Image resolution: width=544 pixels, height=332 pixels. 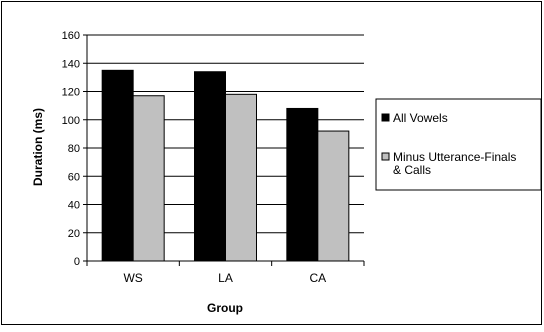 I want to click on legend-label: Minus Utterance-Finals, so click(x=454, y=157).